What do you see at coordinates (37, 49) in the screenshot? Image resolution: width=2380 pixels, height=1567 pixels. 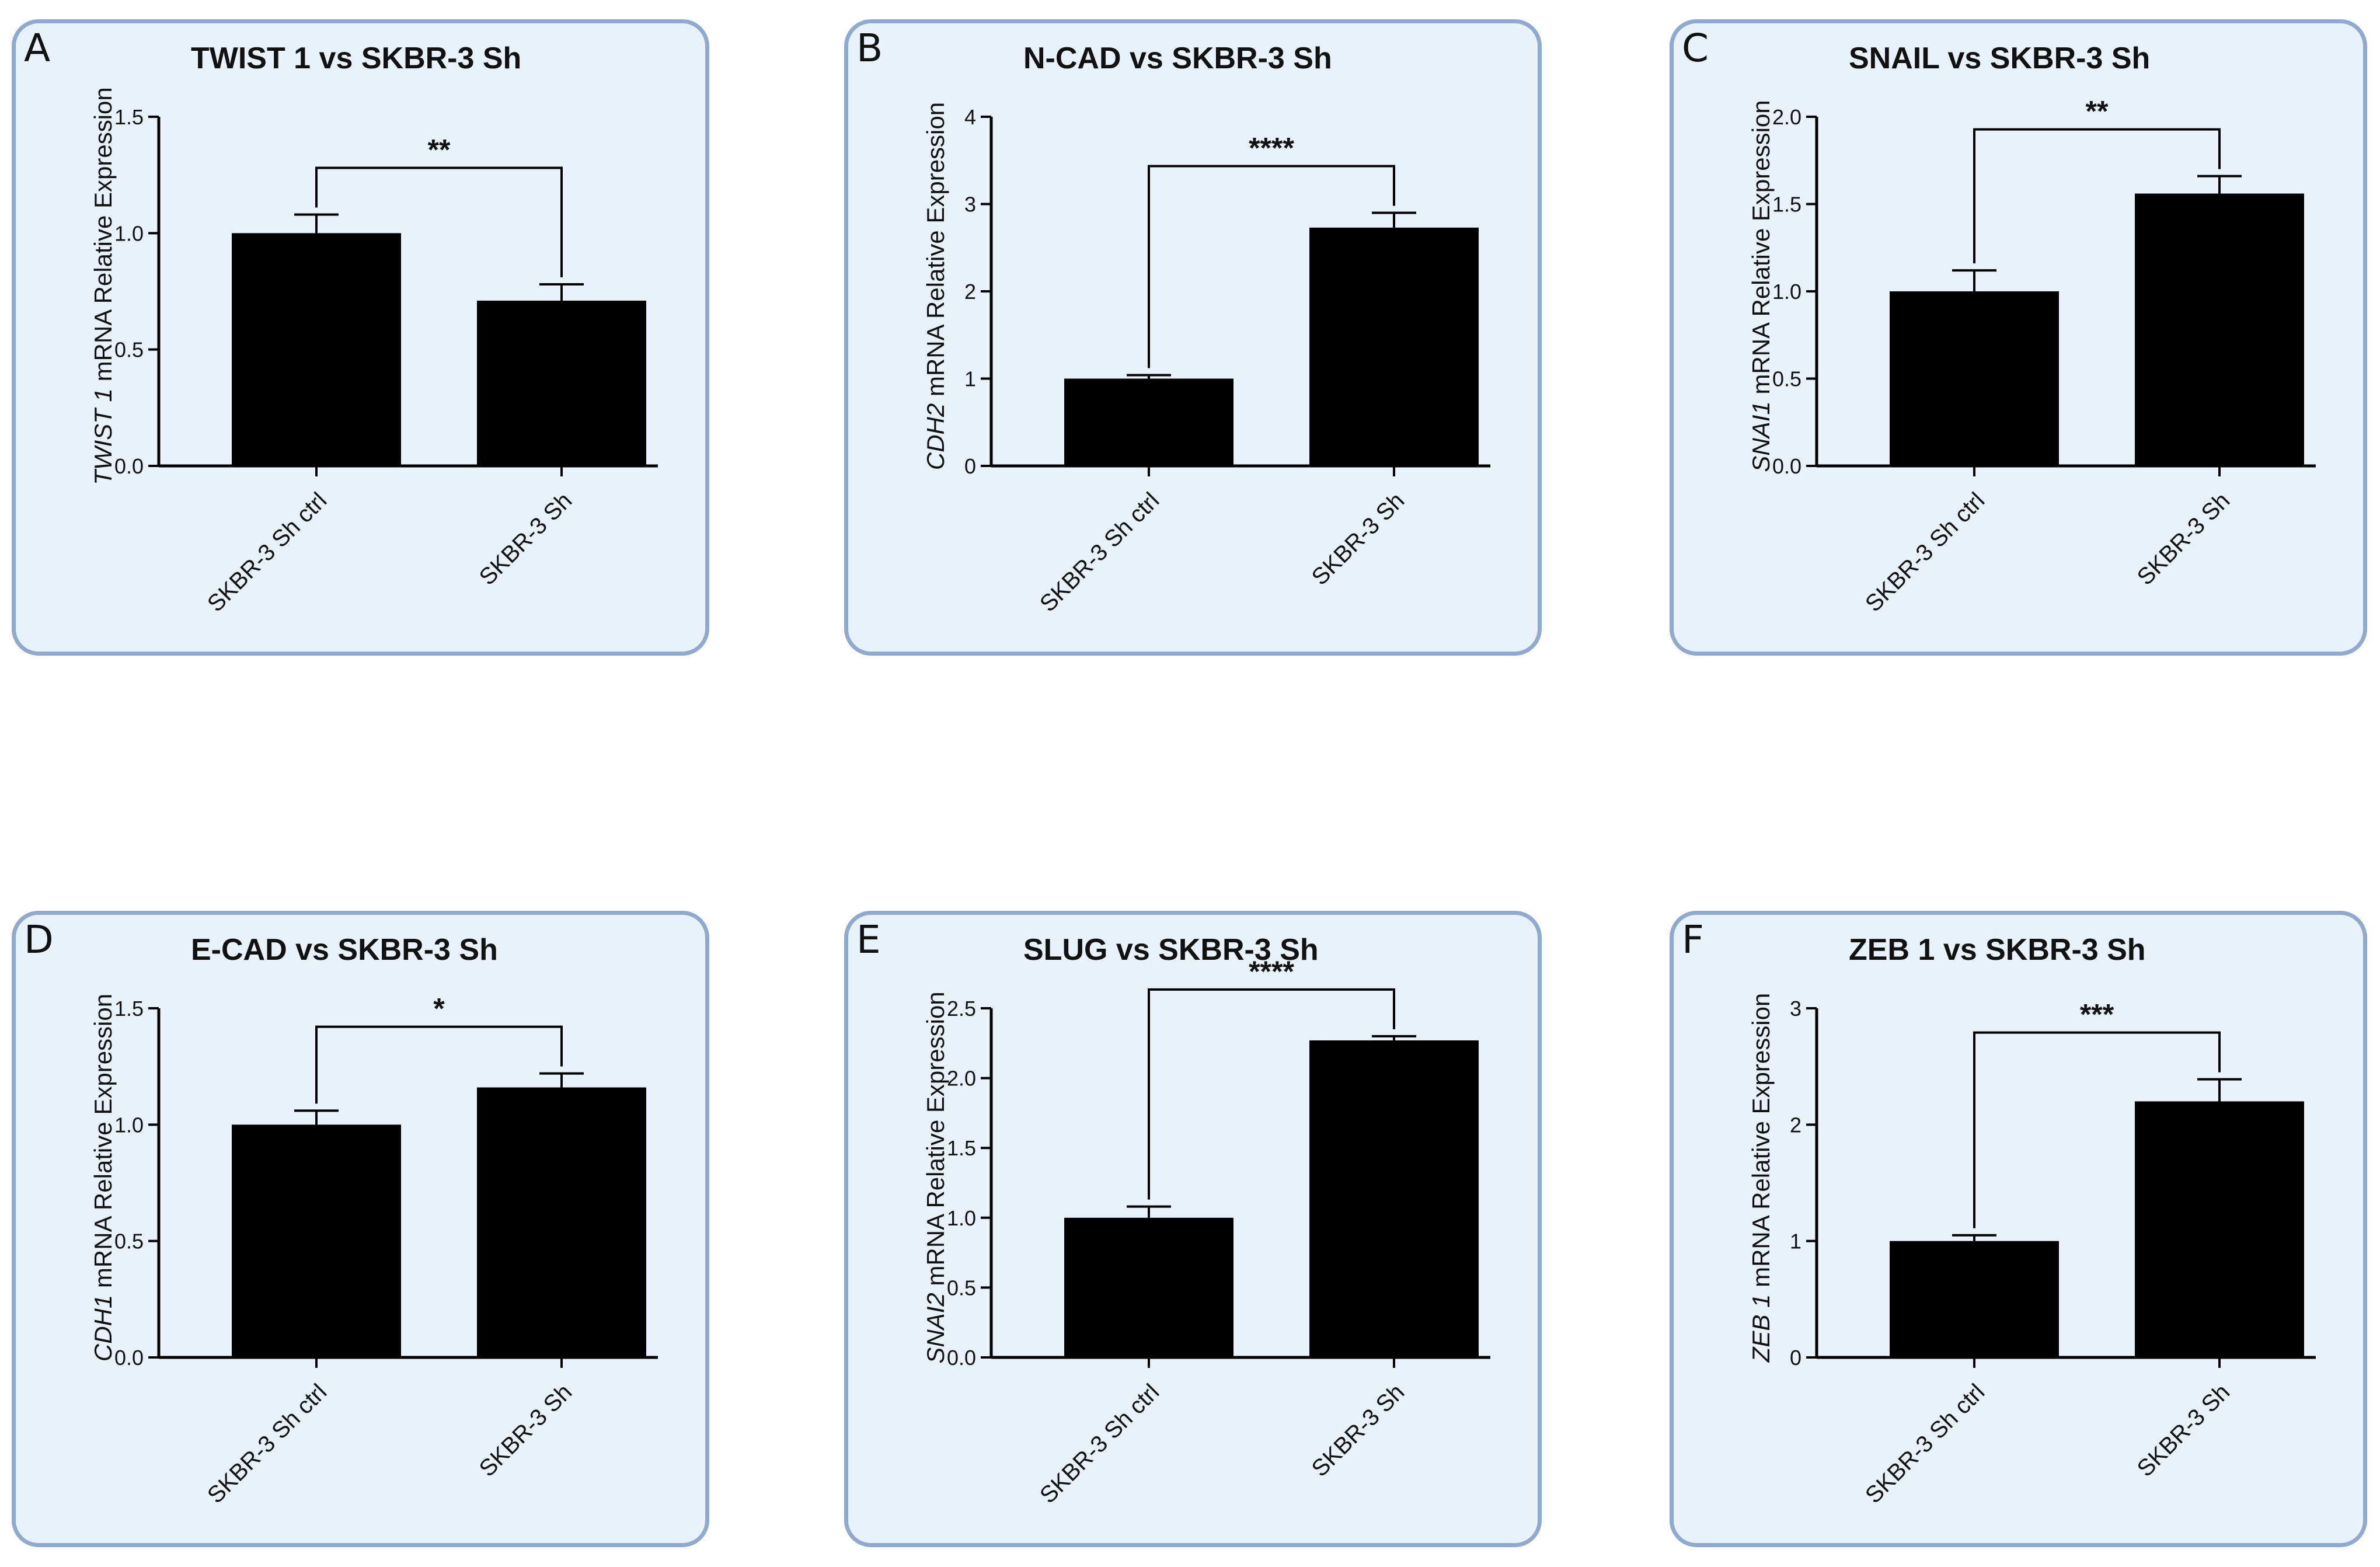 I see `panel-letter: A` at bounding box center [37, 49].